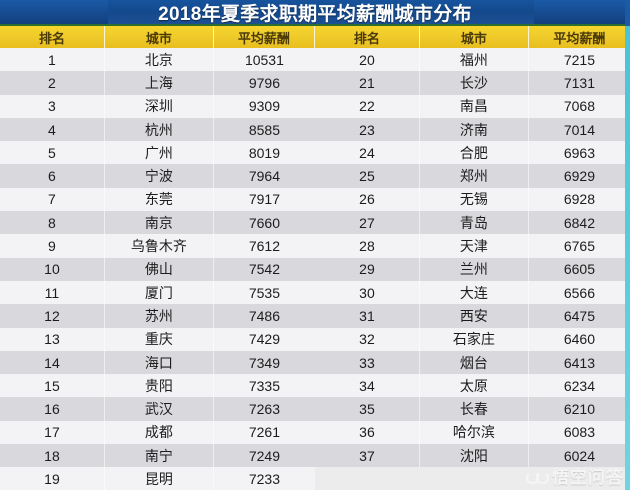 Image resolution: width=630 pixels, height=490 pixels. Describe the element at coordinates (159, 60) in the screenshot. I see `cell-city: 北京` at that location.